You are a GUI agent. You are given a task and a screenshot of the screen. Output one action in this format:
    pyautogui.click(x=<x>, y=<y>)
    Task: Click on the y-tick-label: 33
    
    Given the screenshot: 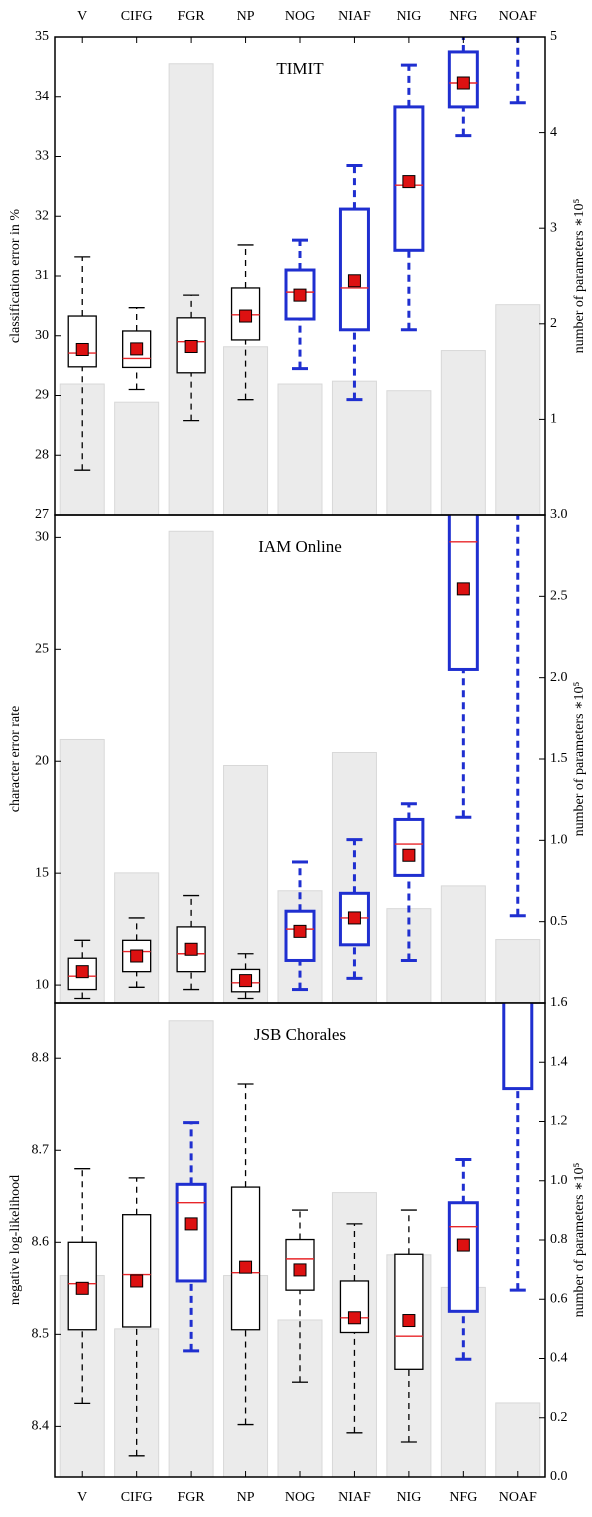 What is the action you would take?
    pyautogui.click(x=42, y=156)
    